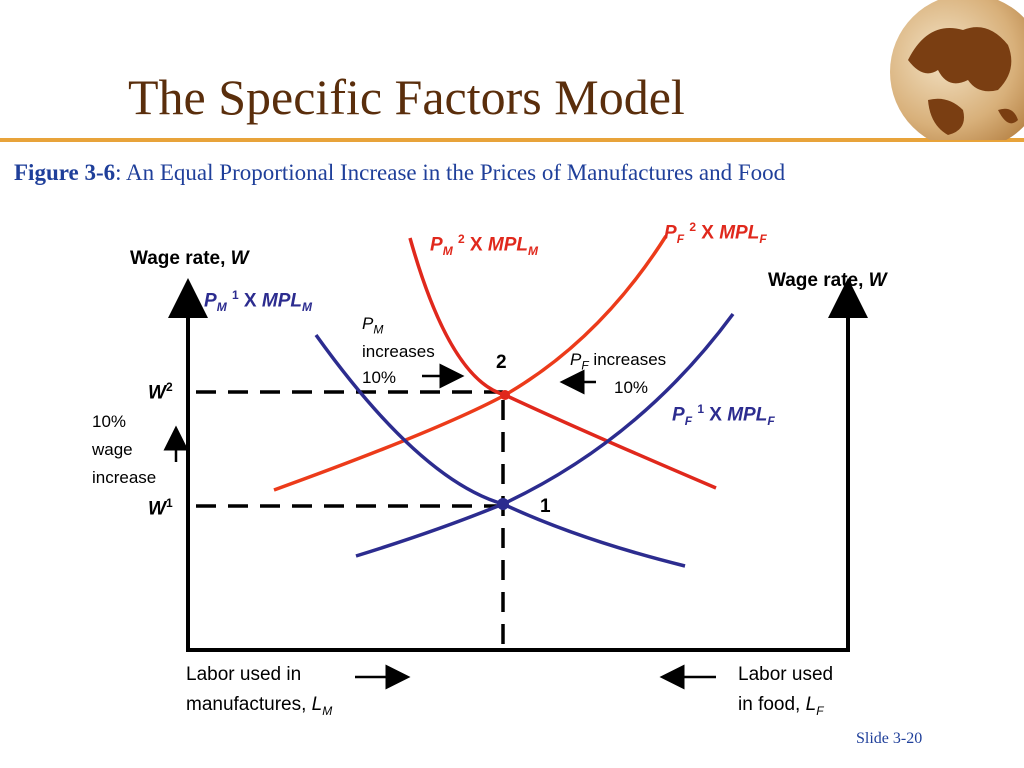  I want to click on globe-icon, so click(957, 70).